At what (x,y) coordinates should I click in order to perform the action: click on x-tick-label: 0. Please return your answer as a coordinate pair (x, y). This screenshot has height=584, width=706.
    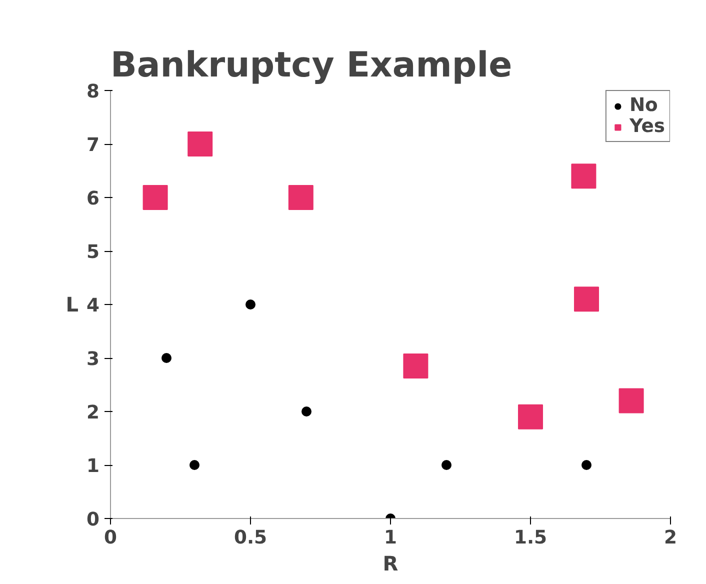
    Looking at the image, I should click on (111, 538).